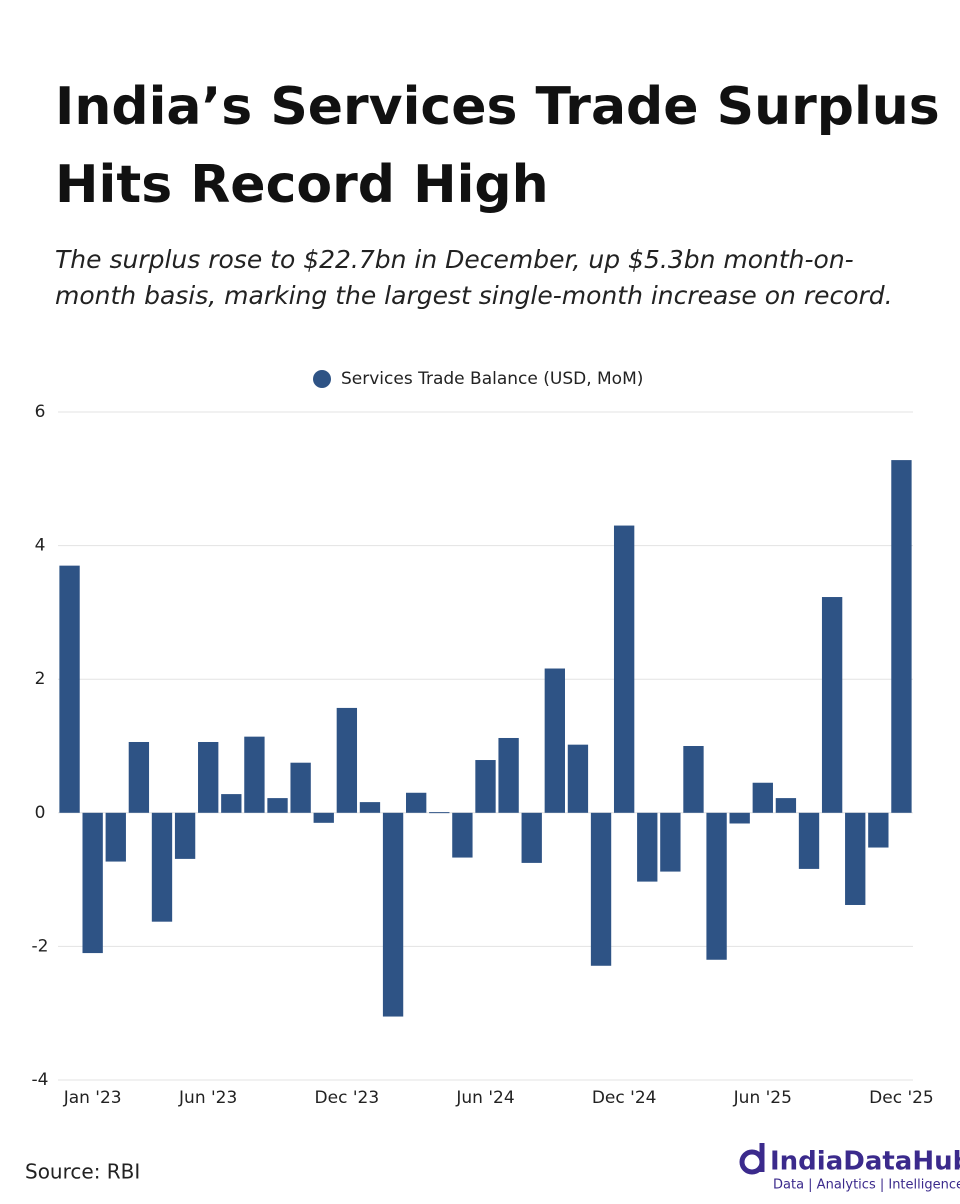 Image resolution: width=960 pixels, height=1204 pixels. What do you see at coordinates (865, 1162) in the screenshot?
I see `brand-name: IndiaDataHub` at bounding box center [865, 1162].